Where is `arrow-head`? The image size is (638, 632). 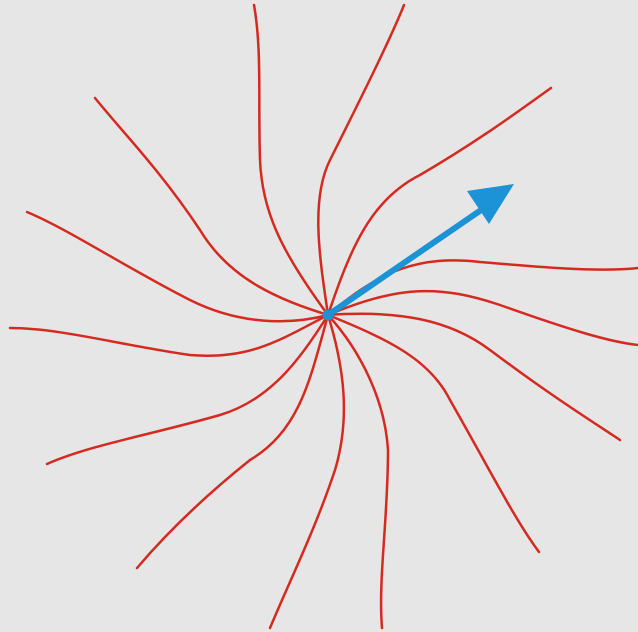 arrow-head is located at coordinates (490, 204).